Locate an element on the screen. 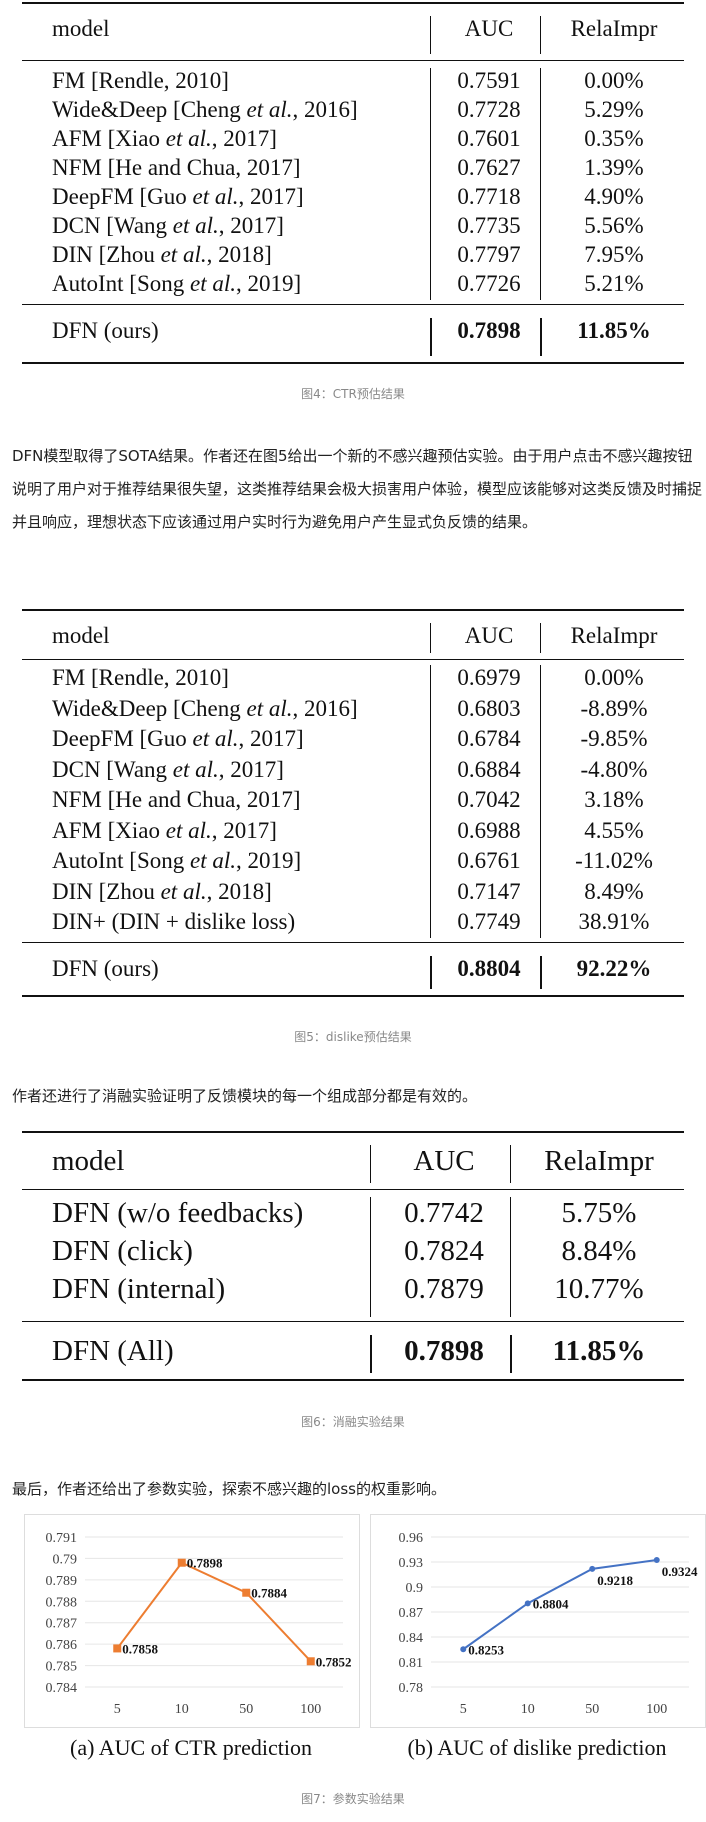  cell-auc: 0.7898 is located at coordinates (444, 1351).